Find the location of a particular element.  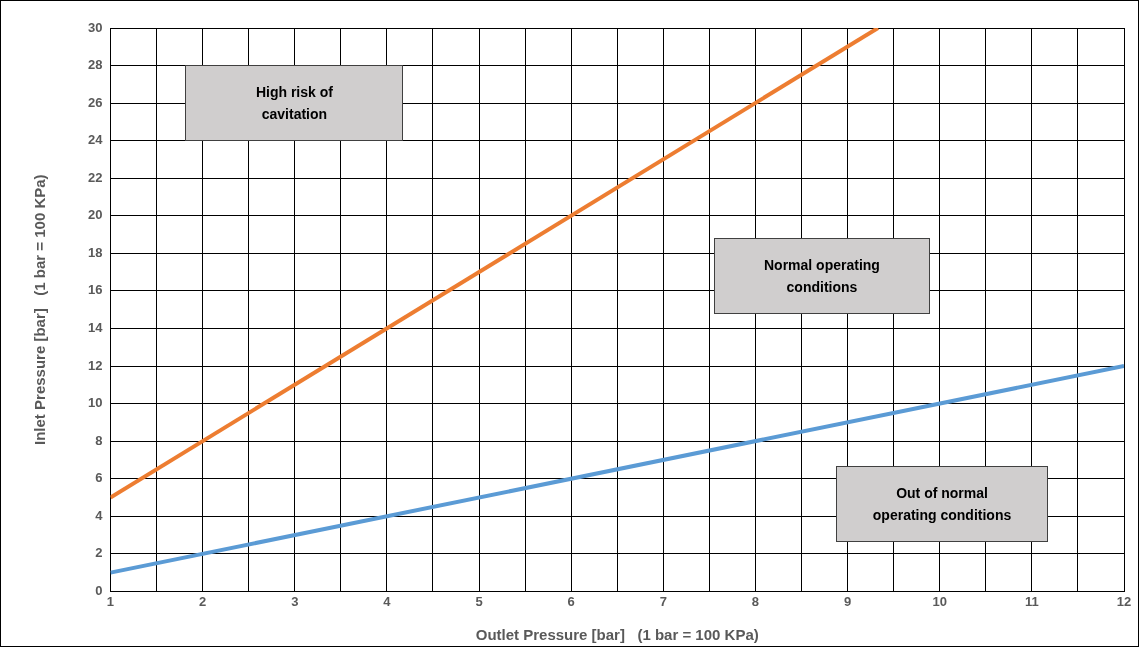

y-tick-label: 18 is located at coordinates (95, 252).